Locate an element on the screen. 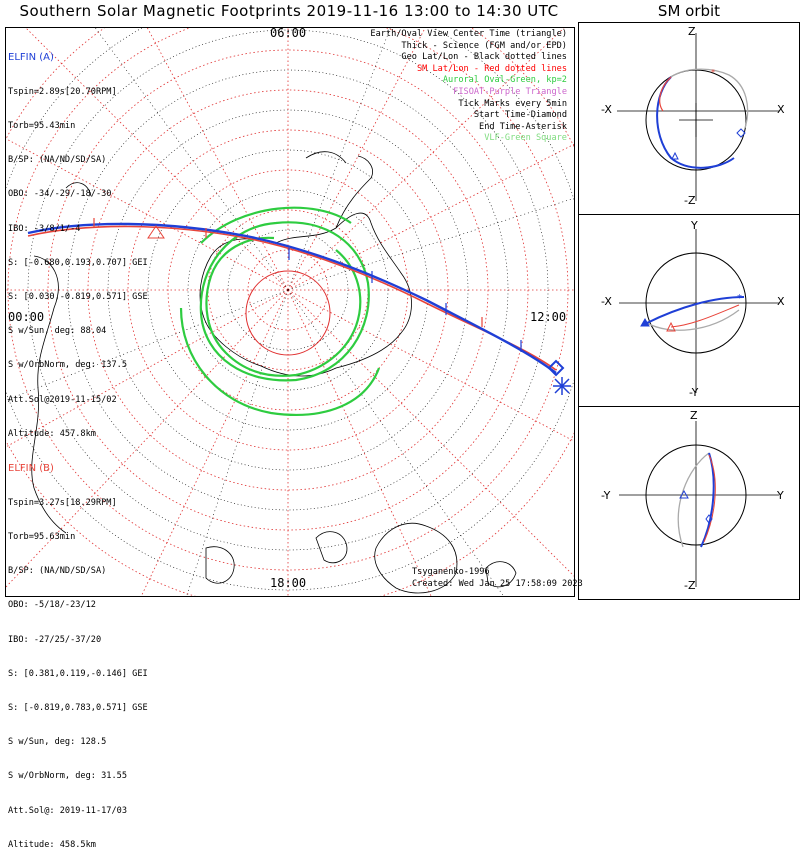 Image resolution: width=800 pixels, height=863 pixels. elfin-a-tick-marks is located at coordinates (405, 300).